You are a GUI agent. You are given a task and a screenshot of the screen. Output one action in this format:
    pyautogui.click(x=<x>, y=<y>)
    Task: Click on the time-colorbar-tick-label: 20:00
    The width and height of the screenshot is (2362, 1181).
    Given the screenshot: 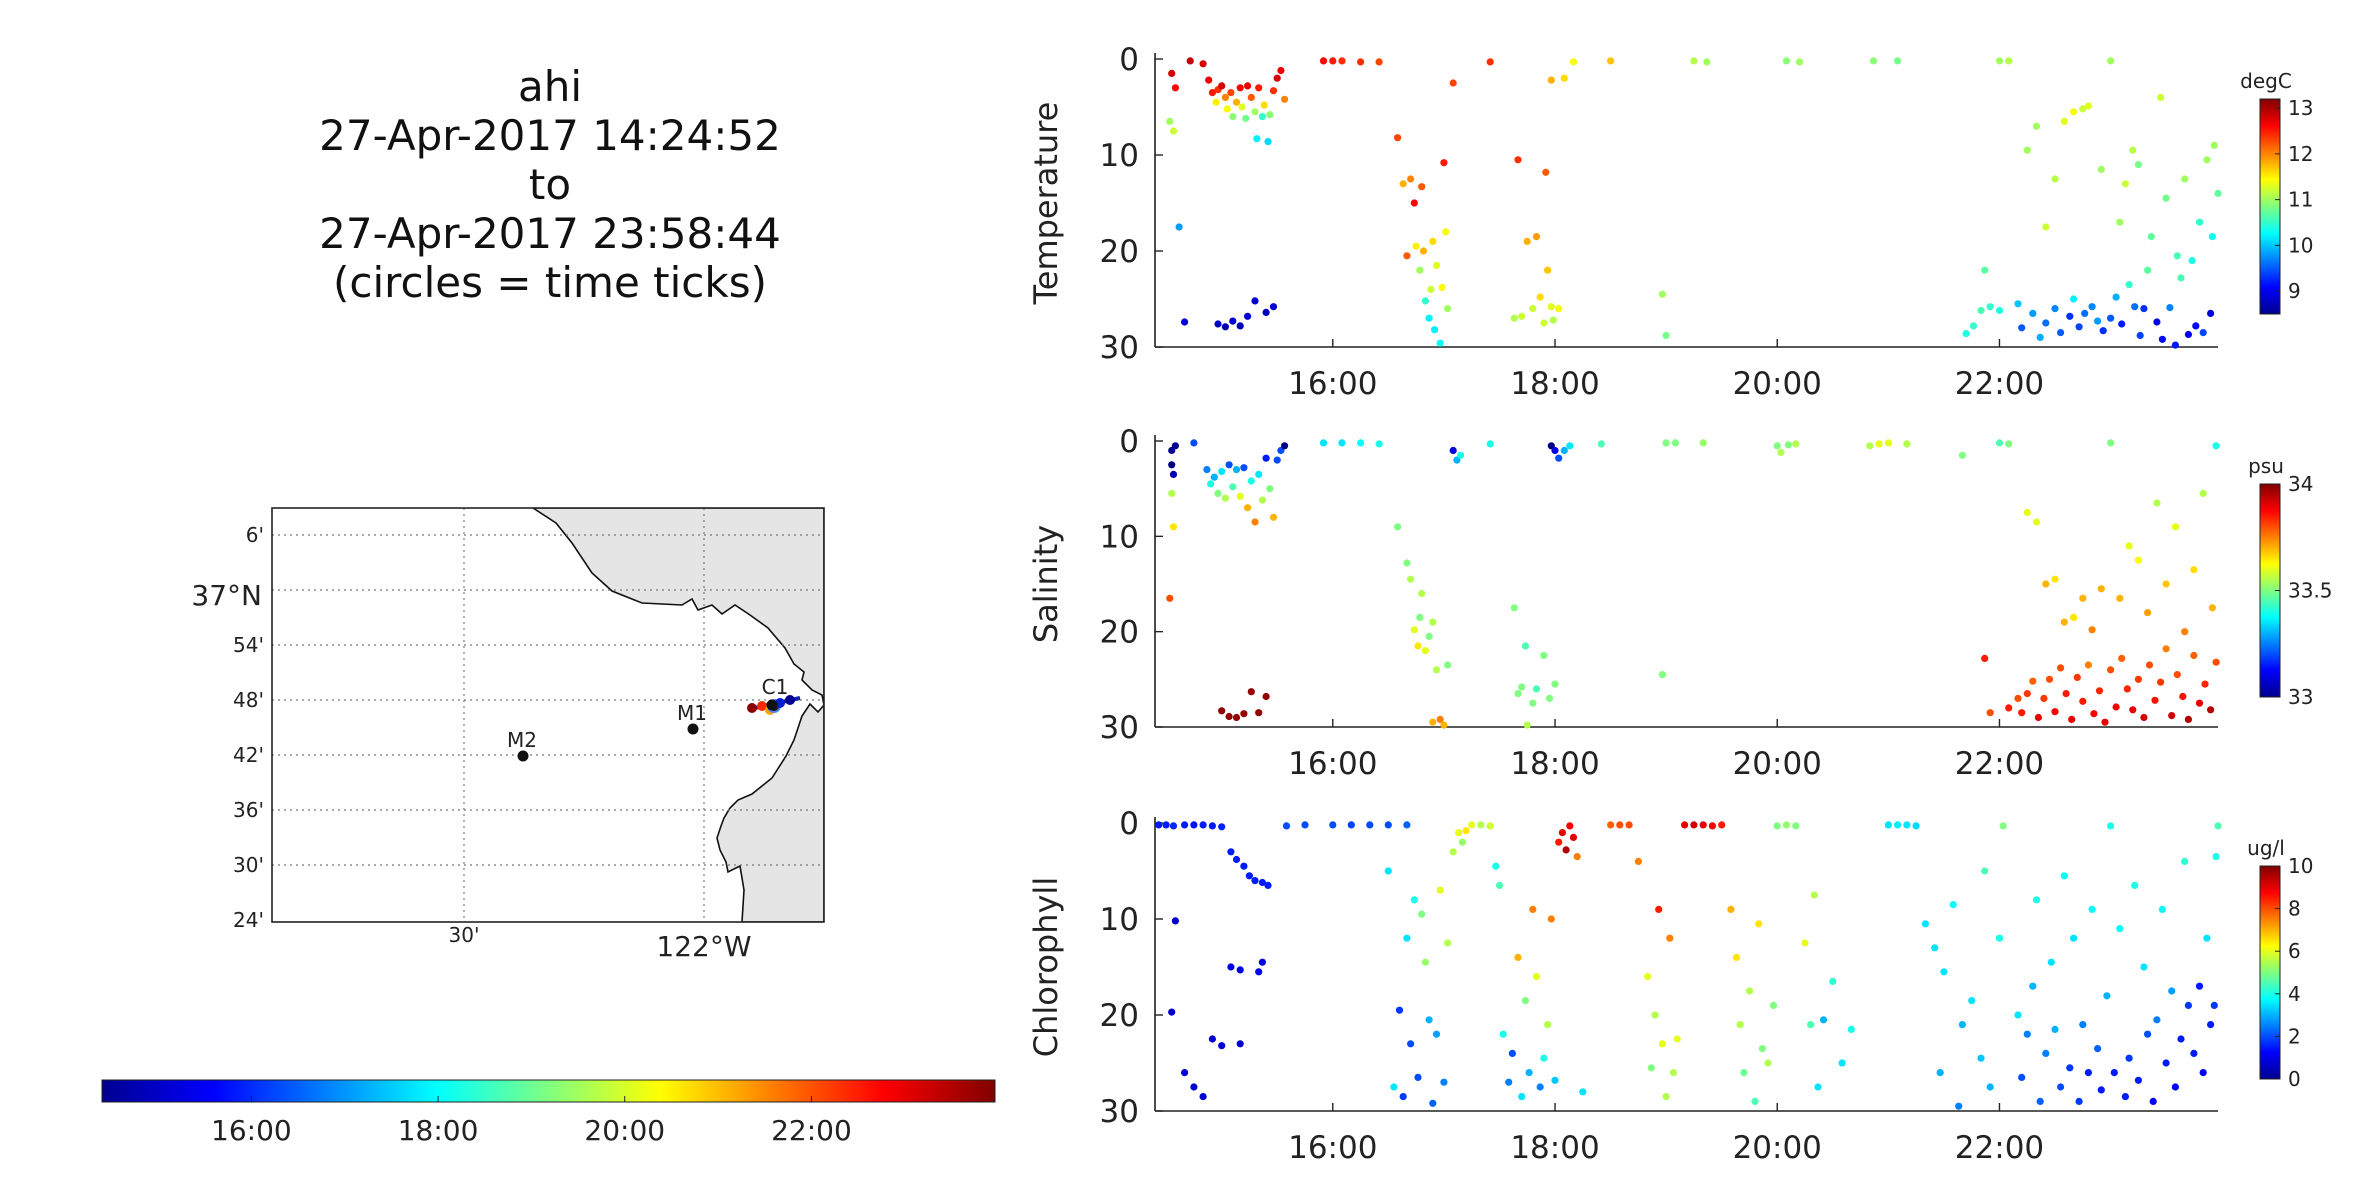 What is the action you would take?
    pyautogui.click(x=624, y=1130)
    